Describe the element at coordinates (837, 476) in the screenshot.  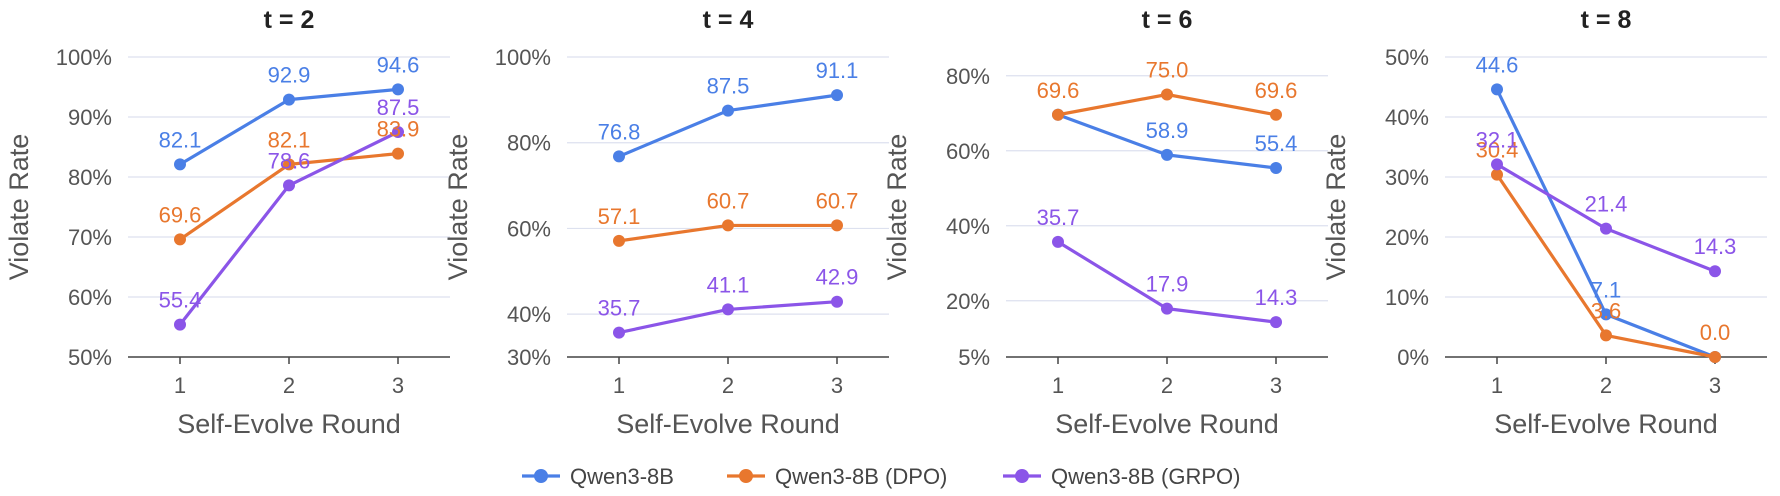
I see `legend-item: Qwen3-8B (DPO)` at that location.